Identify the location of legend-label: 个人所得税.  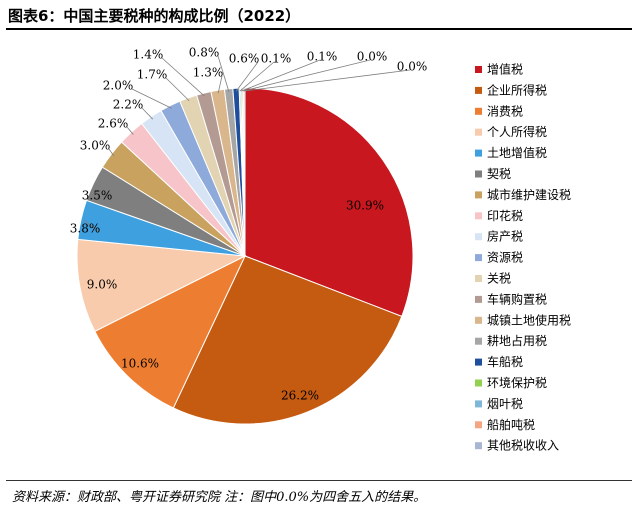
(517, 131).